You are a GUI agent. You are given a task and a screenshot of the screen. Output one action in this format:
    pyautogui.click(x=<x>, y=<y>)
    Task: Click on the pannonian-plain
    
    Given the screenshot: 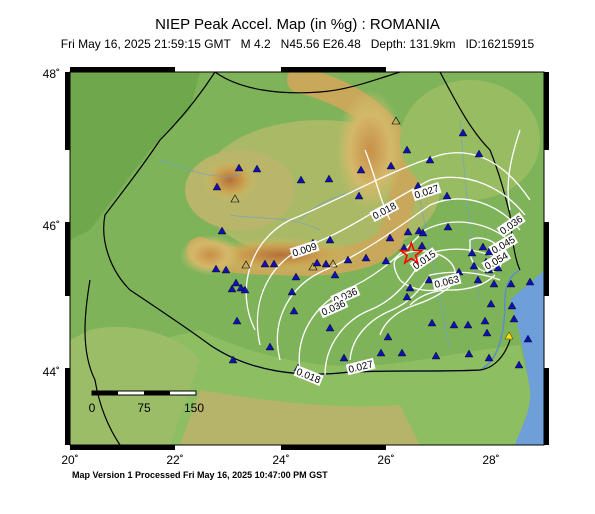 What is the action you would take?
    pyautogui.click(x=135, y=156)
    